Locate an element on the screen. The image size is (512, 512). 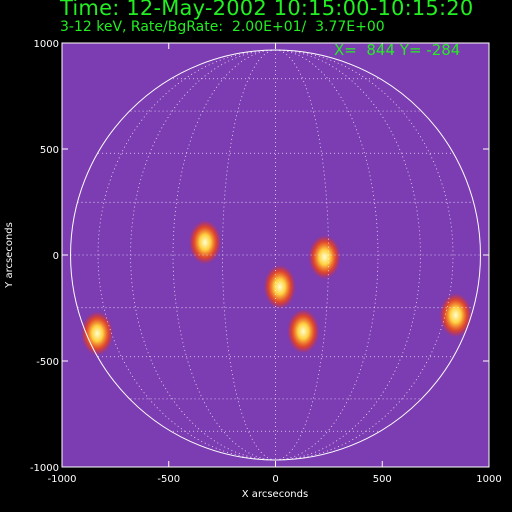
cursor-coordinate-readout: X= 844 Y= -284 is located at coordinates (397, 50).